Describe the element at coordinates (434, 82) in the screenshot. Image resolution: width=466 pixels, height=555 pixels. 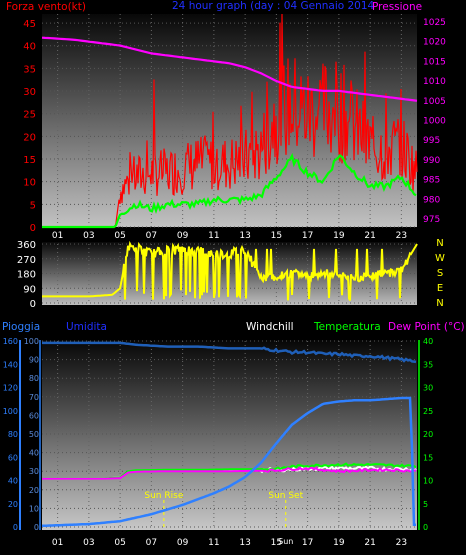
I see `pressure-tick-label: 1010` at that location.